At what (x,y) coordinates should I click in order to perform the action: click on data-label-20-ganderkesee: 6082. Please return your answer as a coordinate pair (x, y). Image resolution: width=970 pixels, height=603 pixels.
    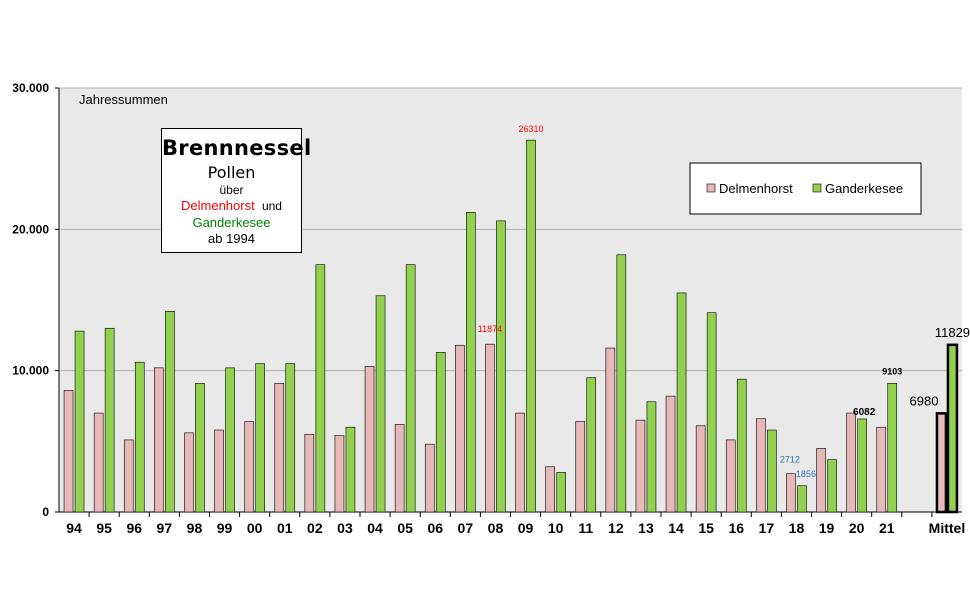
    Looking at the image, I should click on (864, 412).